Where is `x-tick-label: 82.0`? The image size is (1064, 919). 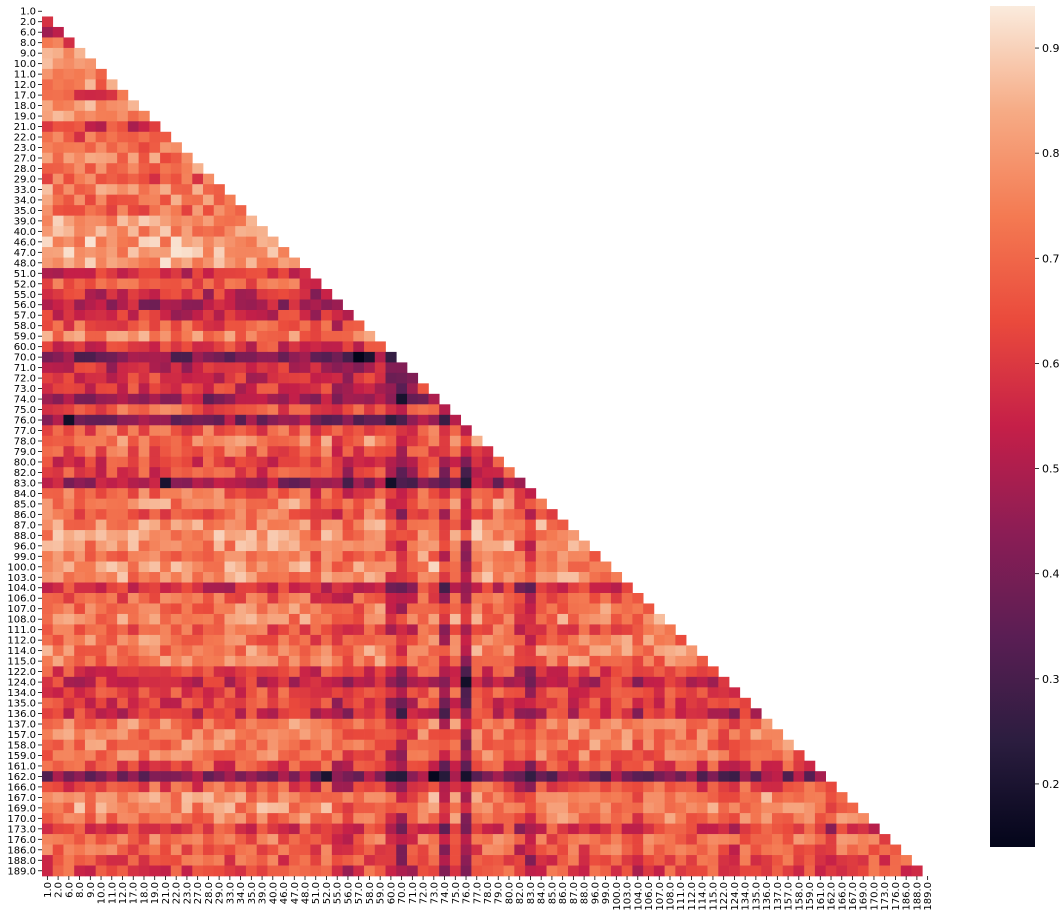 x-tick-label: 82.0 is located at coordinates (520, 893).